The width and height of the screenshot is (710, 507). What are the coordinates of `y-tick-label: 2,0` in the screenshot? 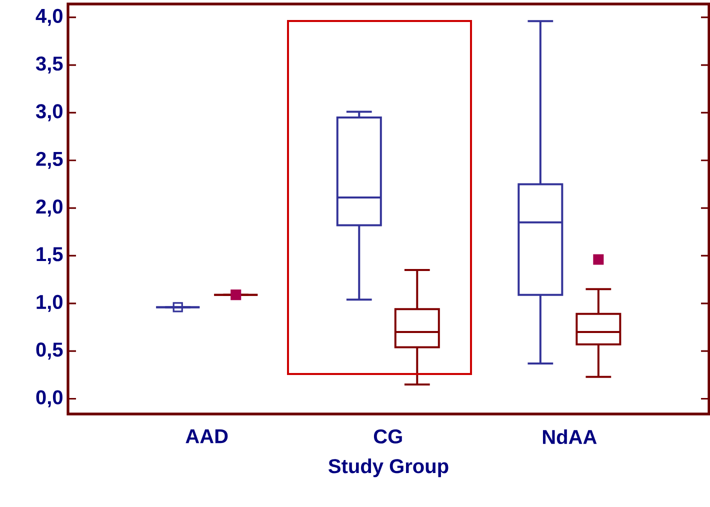 It's located at (49, 208).